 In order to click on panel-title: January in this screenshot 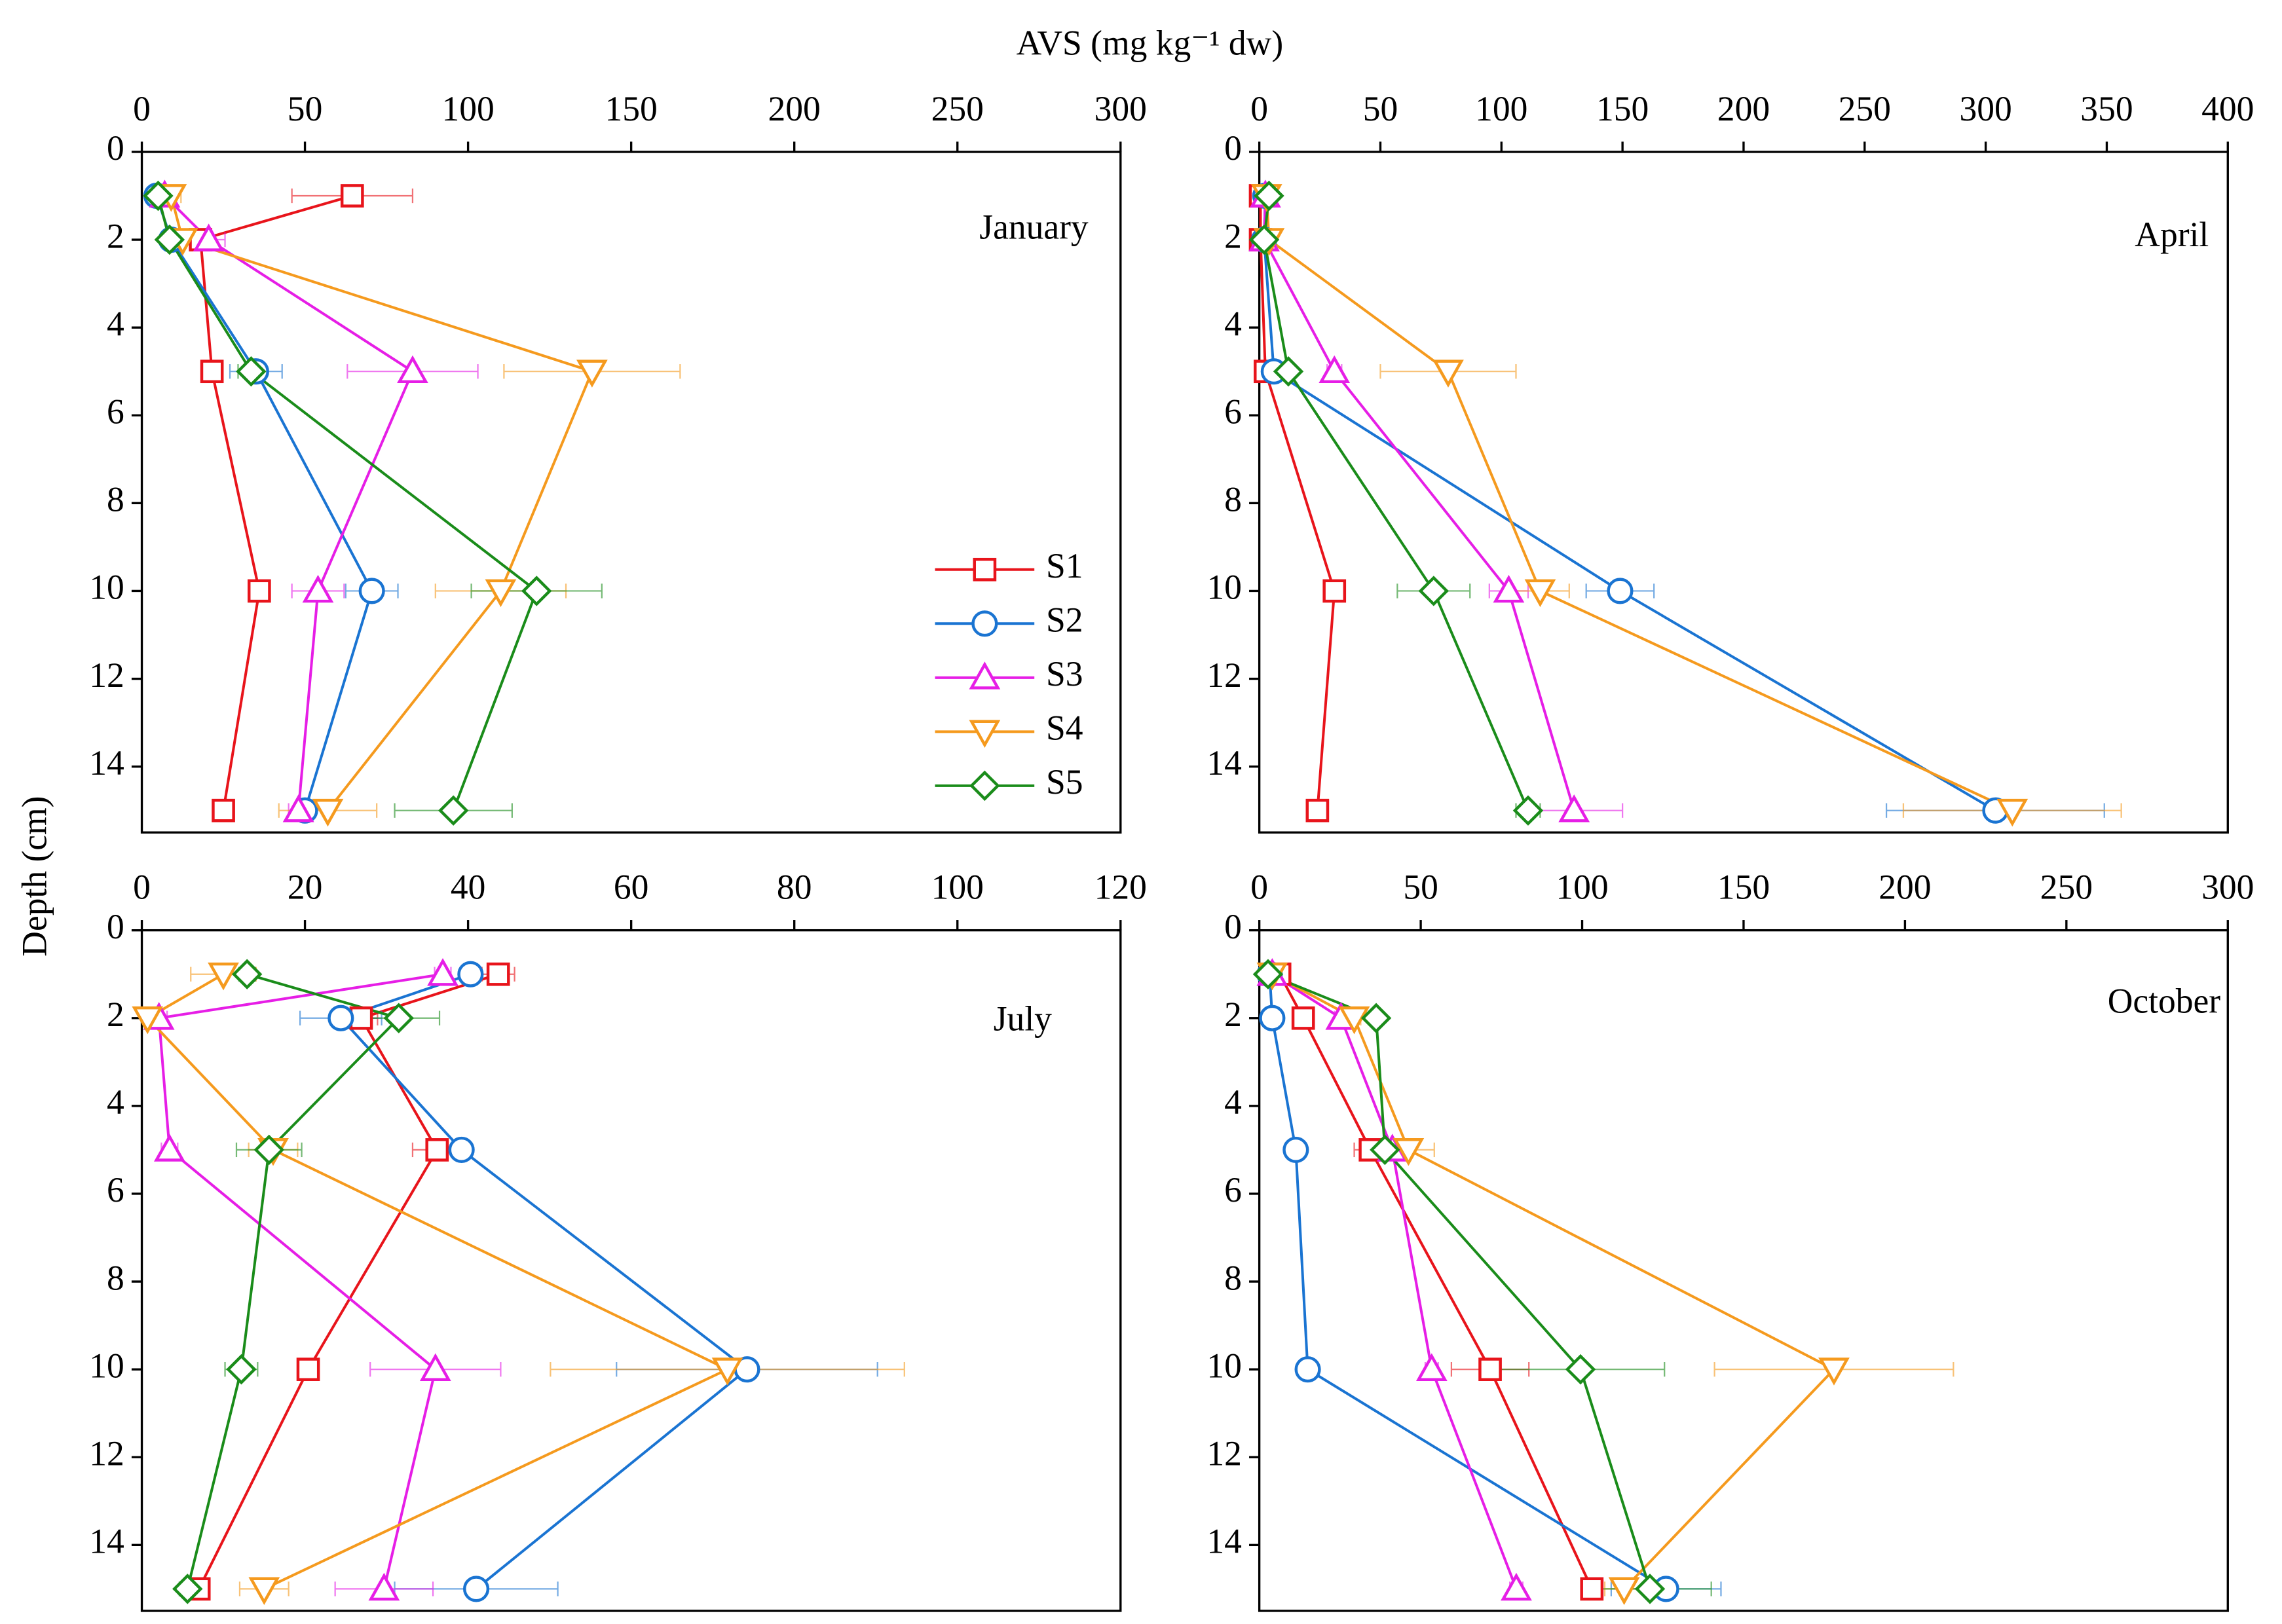, I will do `click(1034, 227)`.